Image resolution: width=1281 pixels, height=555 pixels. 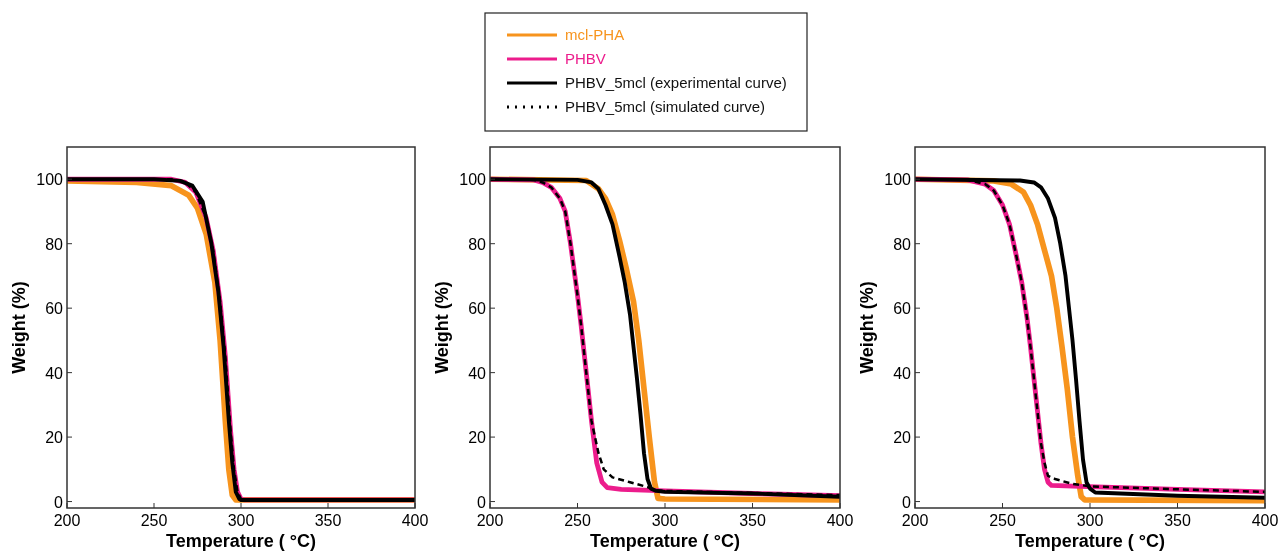 I want to click on legend-label: mcl-PHA, so click(x=595, y=34).